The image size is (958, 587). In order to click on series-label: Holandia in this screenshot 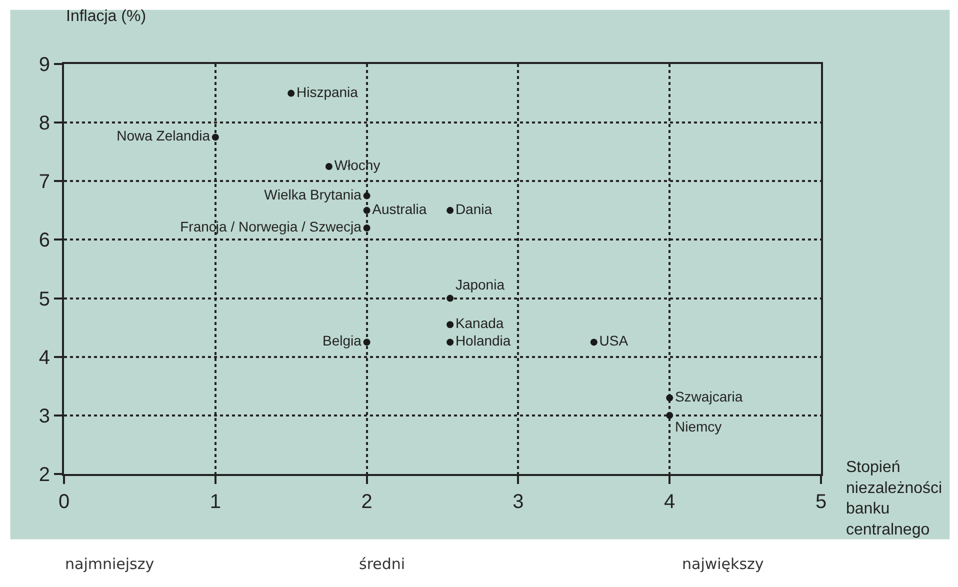, I will do `click(483, 340)`.